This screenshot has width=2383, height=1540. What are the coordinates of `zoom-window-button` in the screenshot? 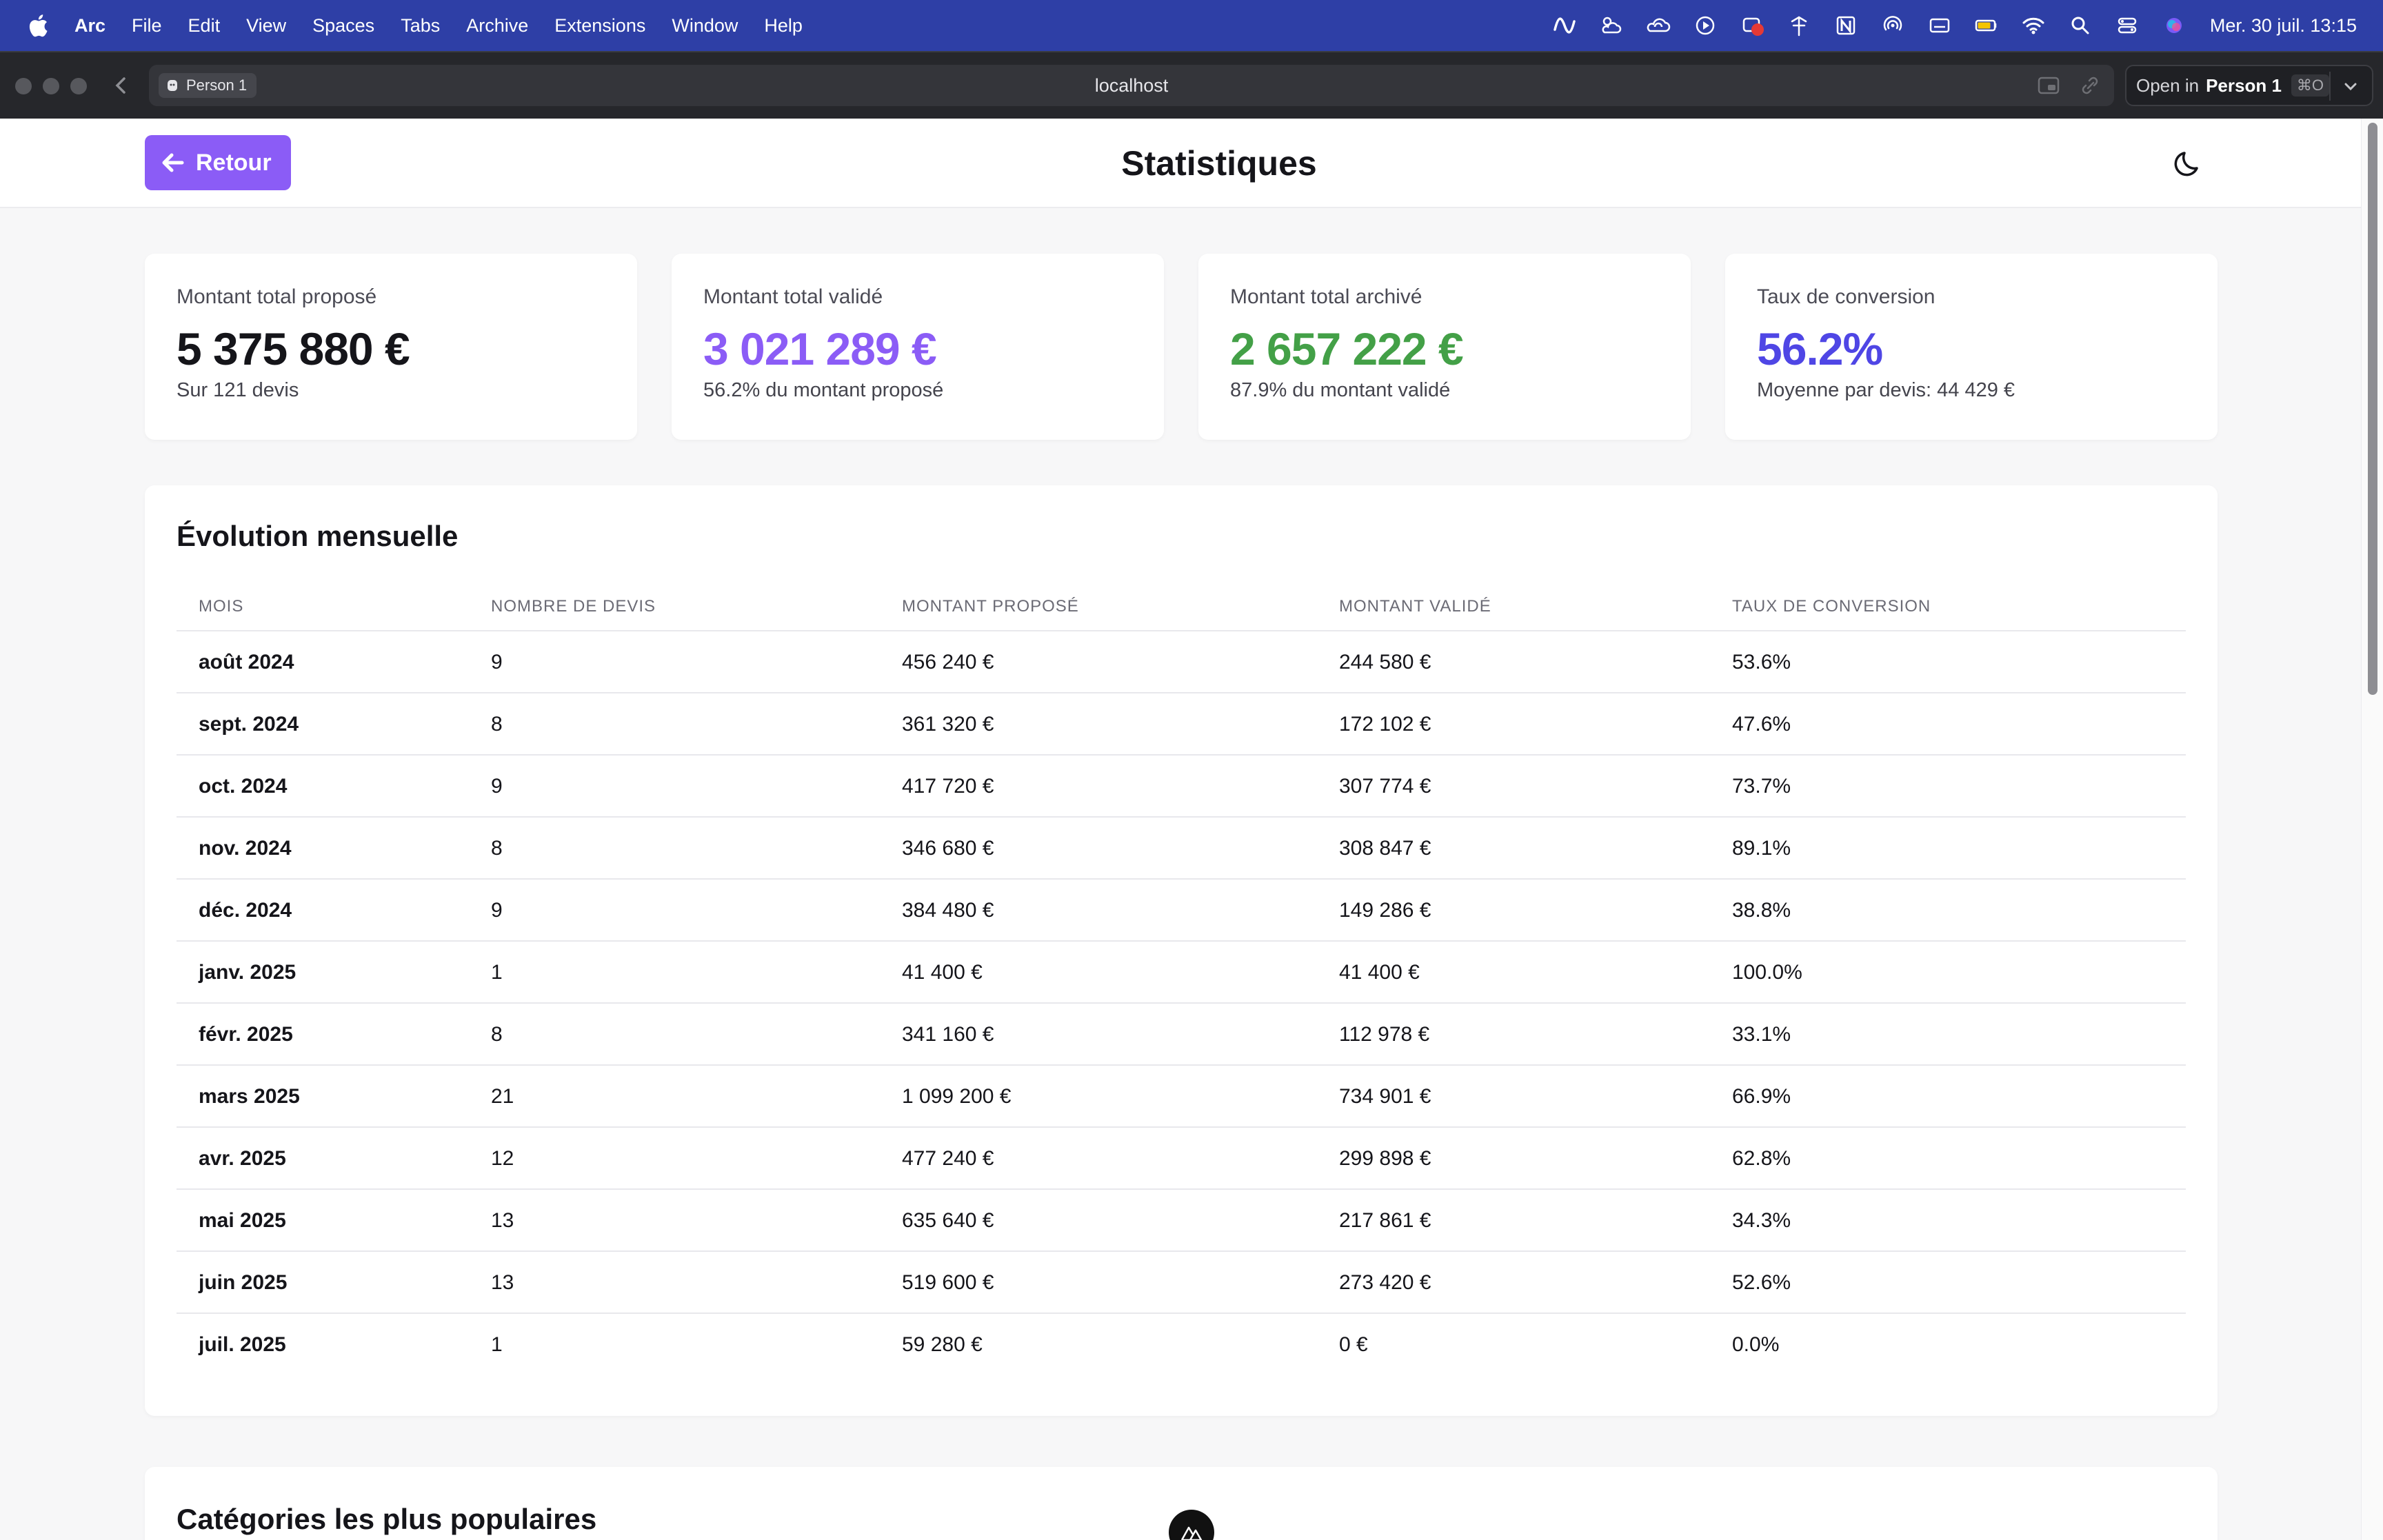 It's located at (78, 86).